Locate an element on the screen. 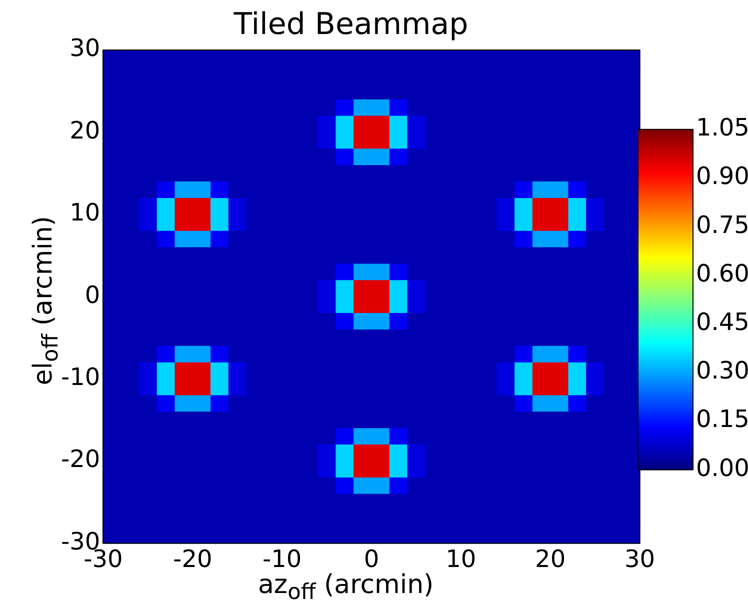 The height and width of the screenshot is (610, 748). y-tick-label: 10 is located at coordinates (85, 212).